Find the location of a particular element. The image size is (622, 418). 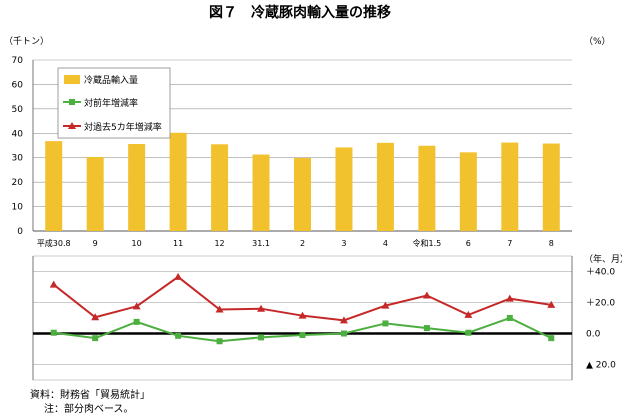

x-tick-label: 9 is located at coordinates (95, 243).